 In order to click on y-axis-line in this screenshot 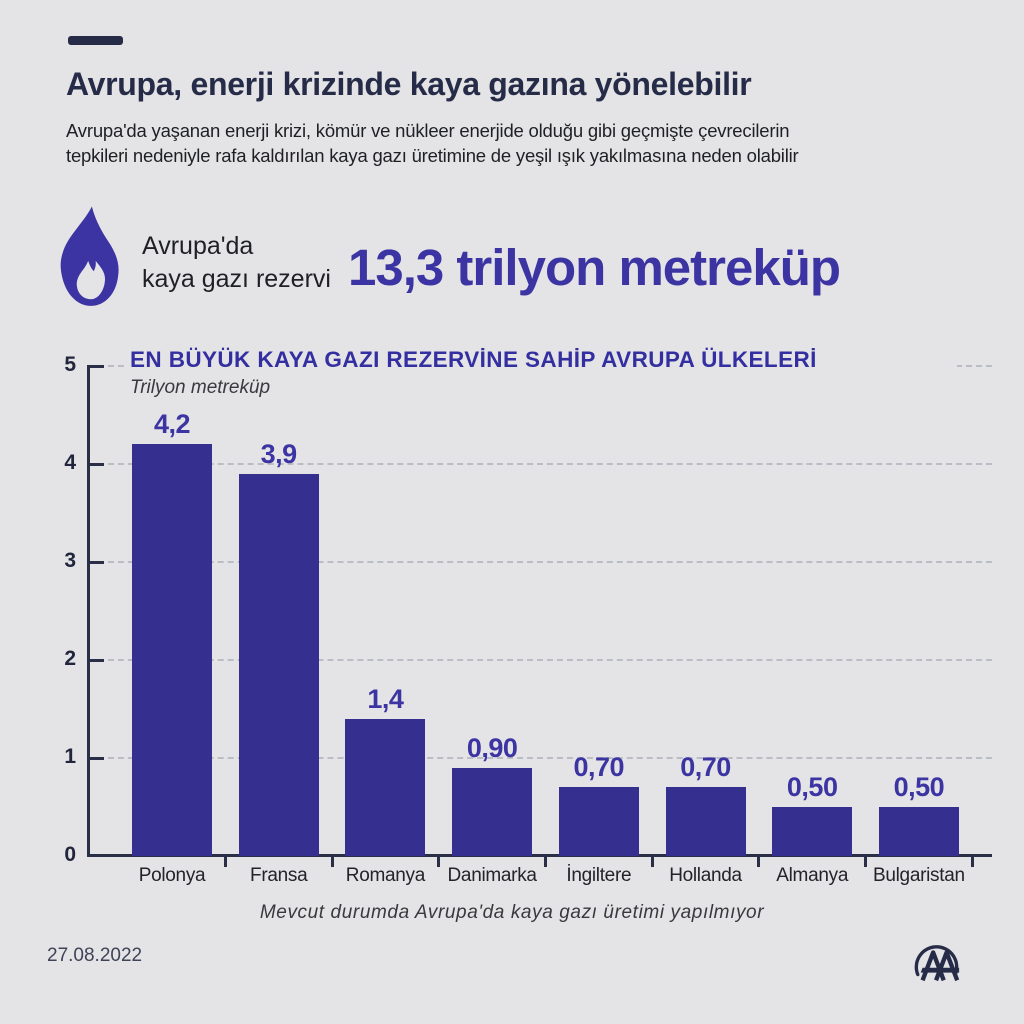, I will do `click(88, 611)`.